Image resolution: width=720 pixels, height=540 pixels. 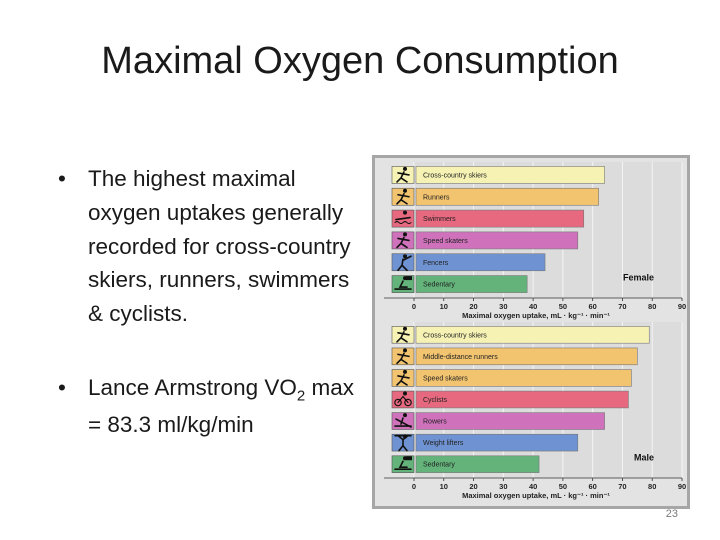 What do you see at coordinates (403, 217) in the screenshot?
I see `swimmer-icon` at bounding box center [403, 217].